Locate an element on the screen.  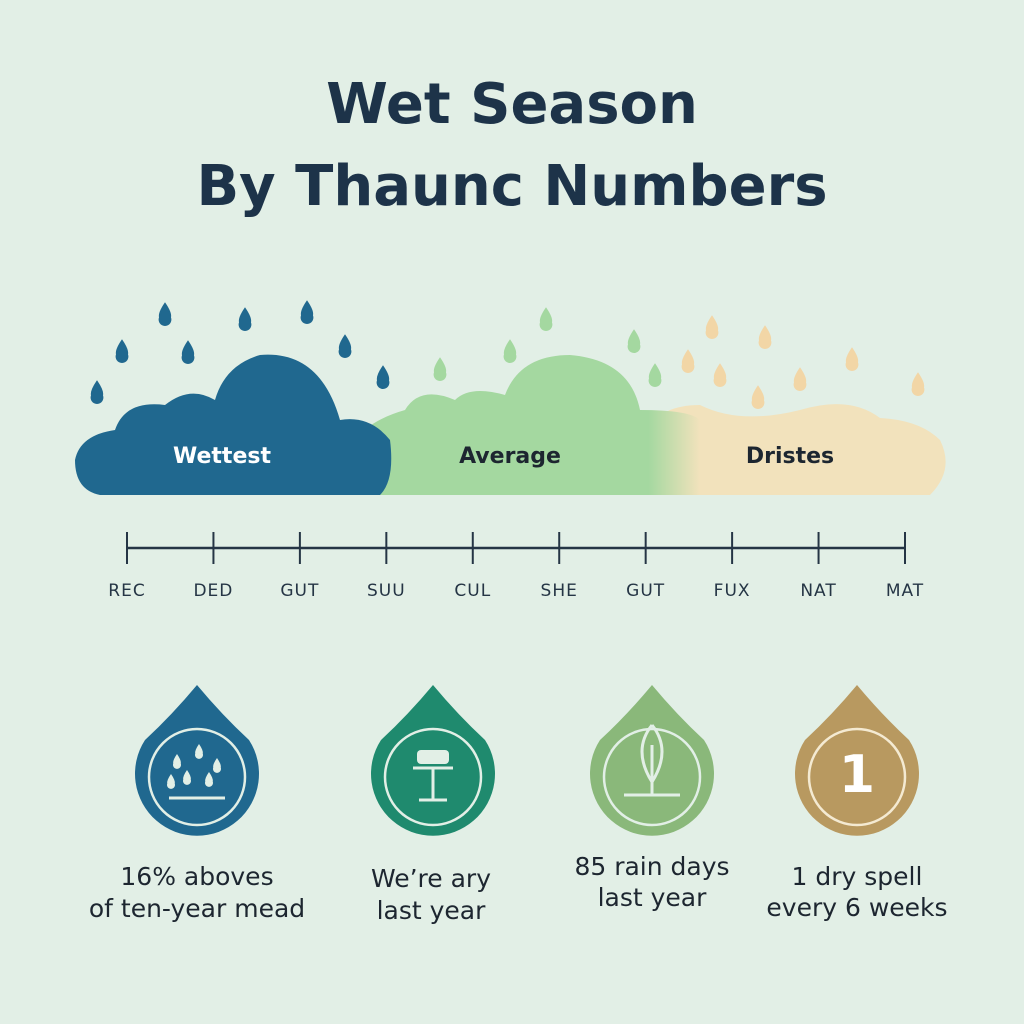
timeline-label: FUX is located at coordinates (732, 591).